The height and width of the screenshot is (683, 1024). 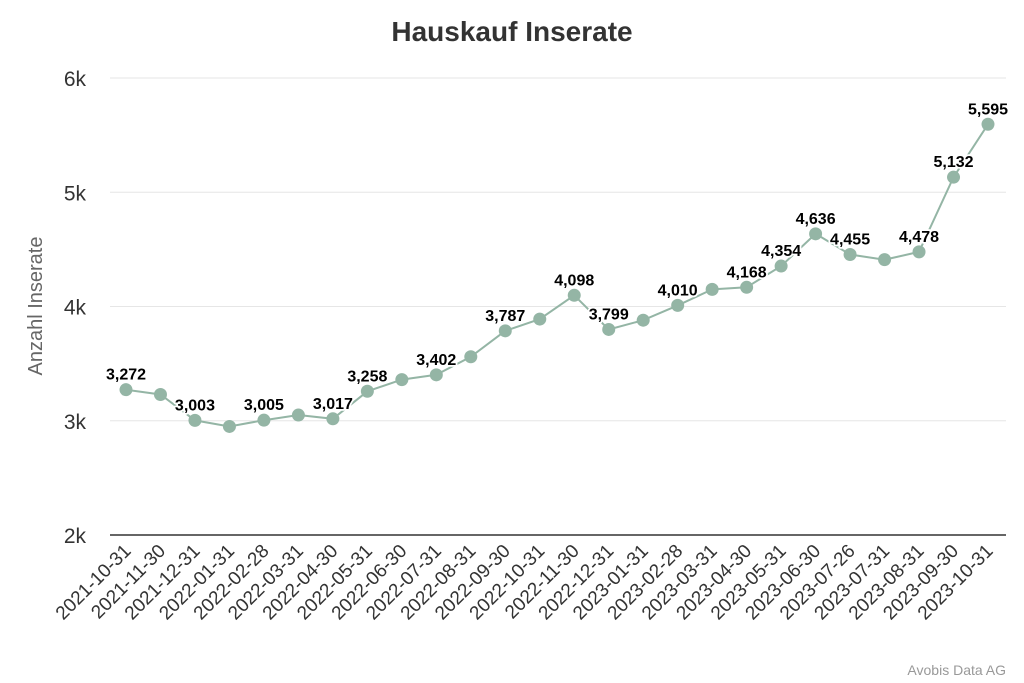 I want to click on y-tick-labels: 2k 3k 4k 5k 6k, so click(x=75, y=308).